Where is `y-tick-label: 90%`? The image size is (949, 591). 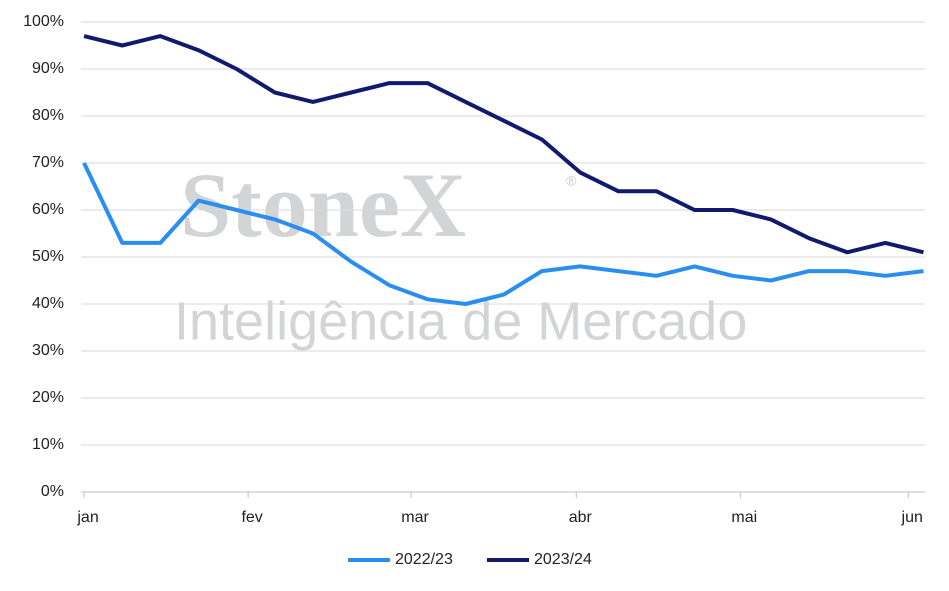
y-tick-label: 90% is located at coordinates (48, 68).